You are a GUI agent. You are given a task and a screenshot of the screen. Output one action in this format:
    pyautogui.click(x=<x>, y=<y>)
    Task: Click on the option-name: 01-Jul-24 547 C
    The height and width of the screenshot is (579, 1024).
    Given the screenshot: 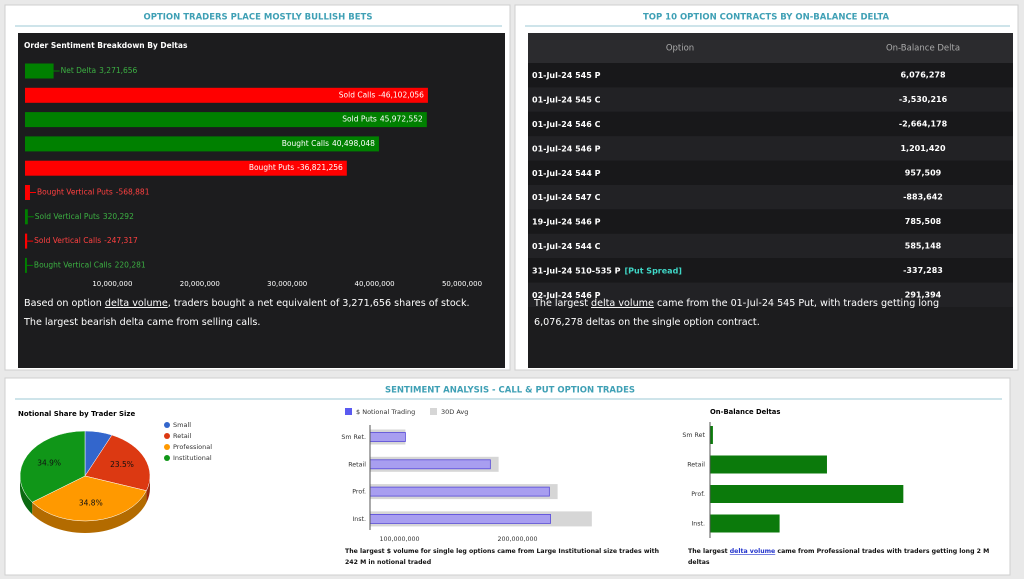 What is the action you would take?
    pyautogui.click(x=566, y=197)
    